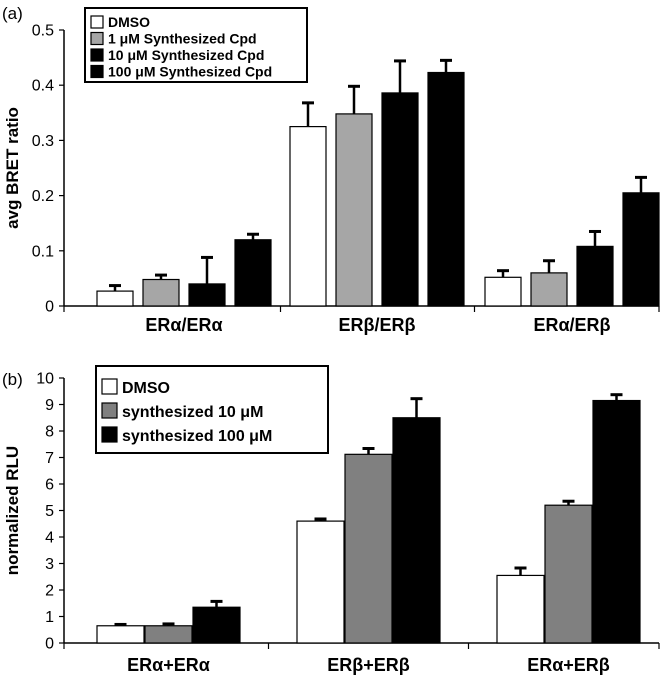  I want to click on panel-a-category-label: ERβ/ERβ, so click(377, 325).